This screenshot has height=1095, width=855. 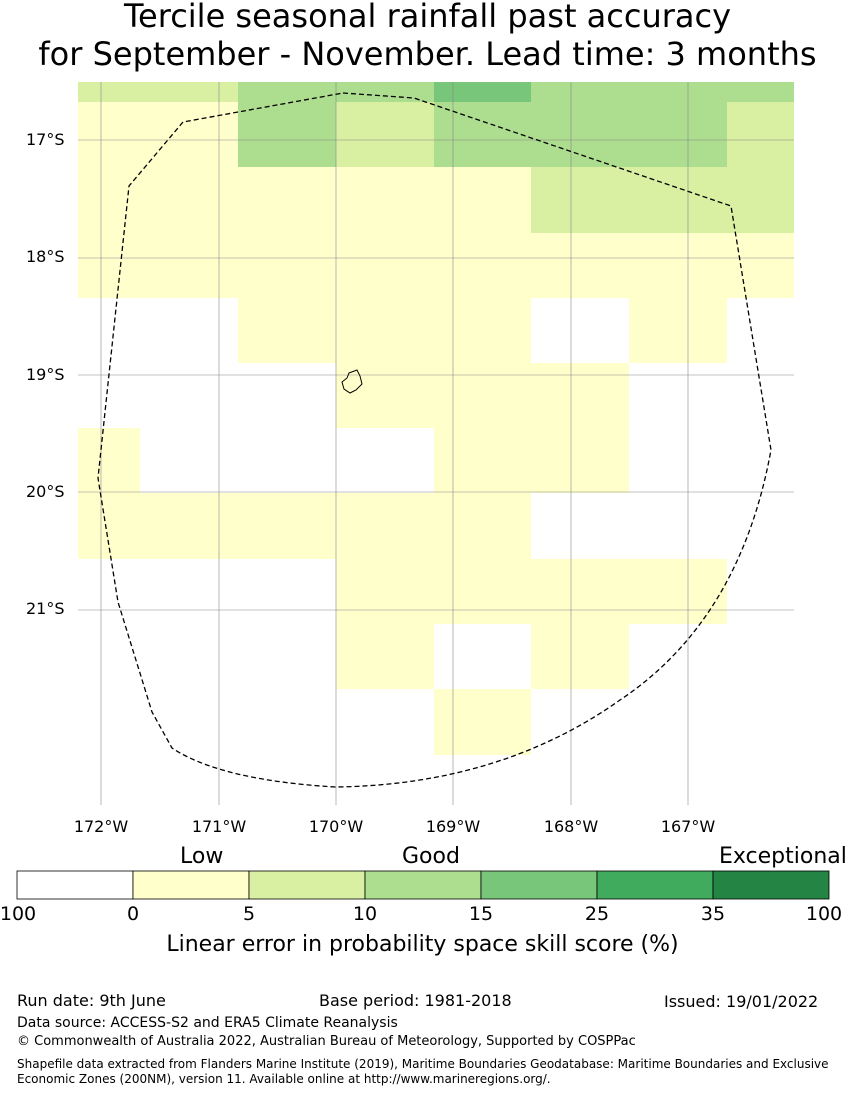 I want to click on lat-label-18s: 18°S, so click(x=45, y=256).